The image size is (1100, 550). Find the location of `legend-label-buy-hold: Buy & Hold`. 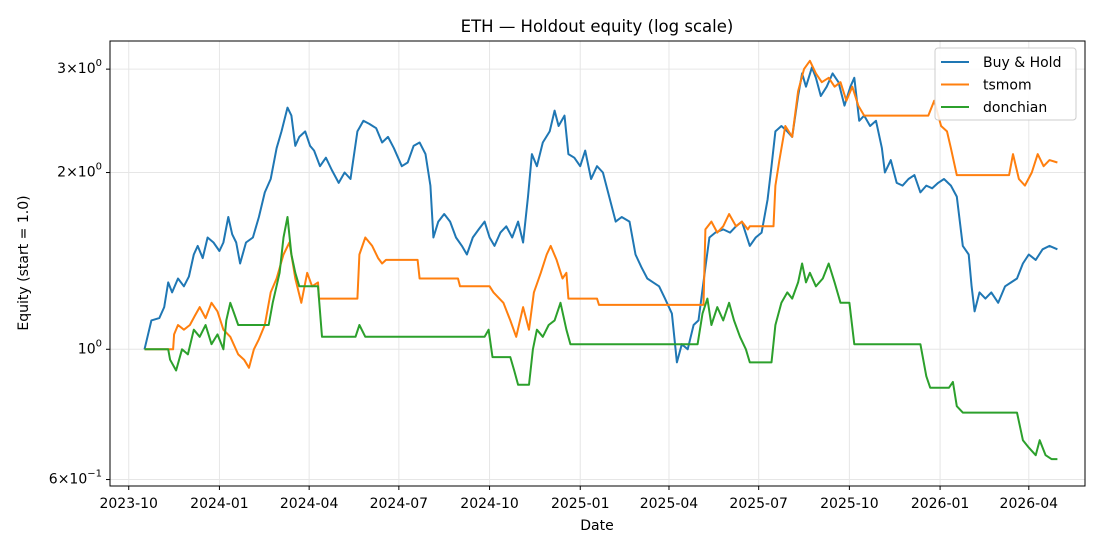

legend-label-buy-hold: Buy & Hold is located at coordinates (1022, 63).